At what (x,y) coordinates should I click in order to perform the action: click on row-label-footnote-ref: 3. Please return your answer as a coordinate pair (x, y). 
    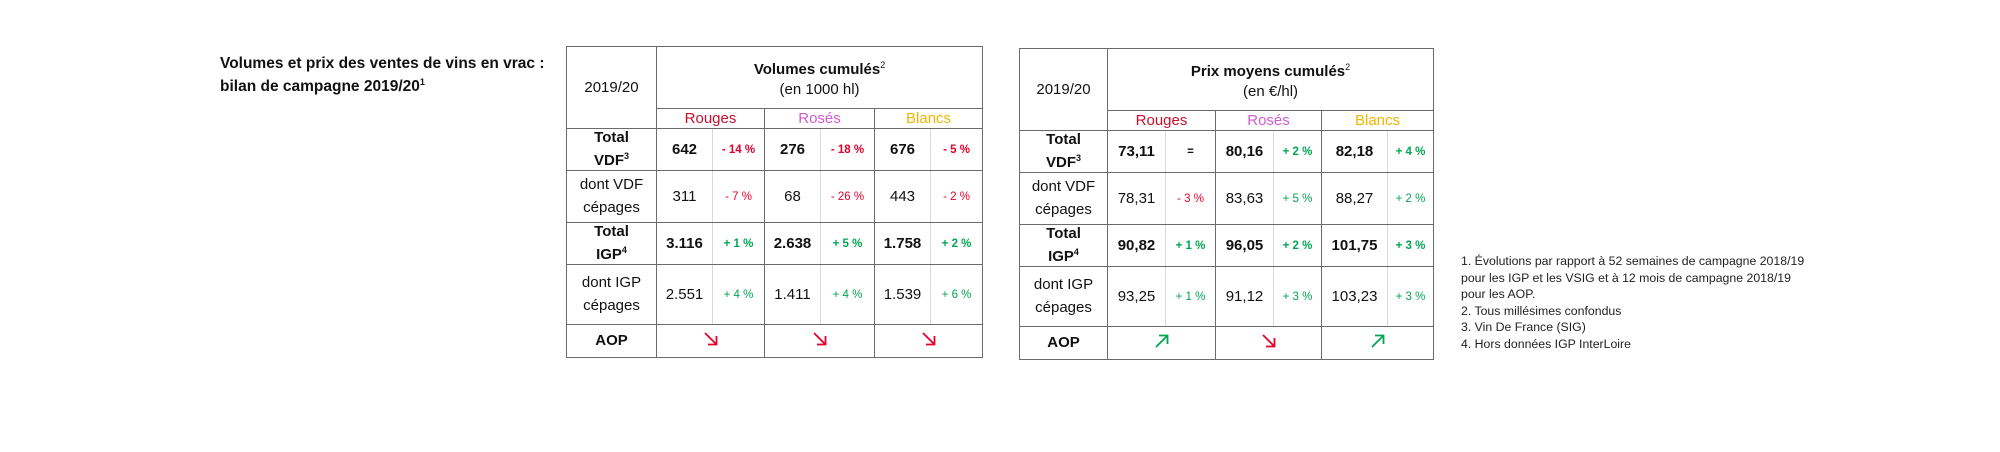
    Looking at the image, I should click on (1078, 158).